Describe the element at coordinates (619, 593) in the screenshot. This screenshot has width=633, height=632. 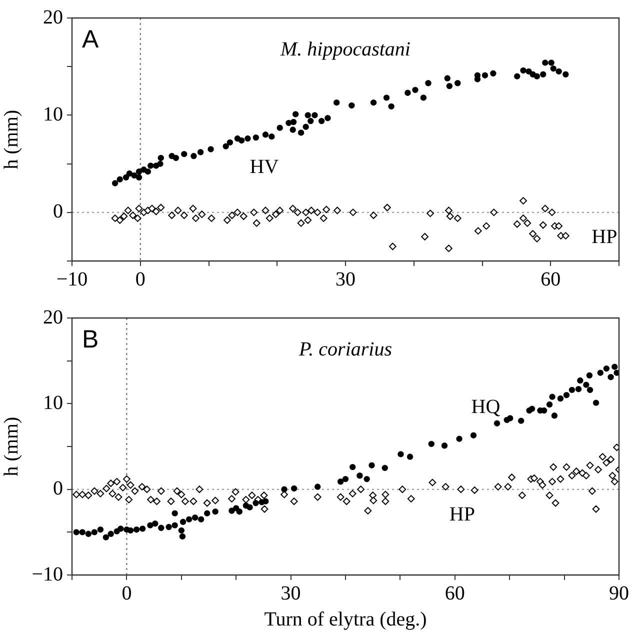
I see `x-tick-label: 90` at that location.